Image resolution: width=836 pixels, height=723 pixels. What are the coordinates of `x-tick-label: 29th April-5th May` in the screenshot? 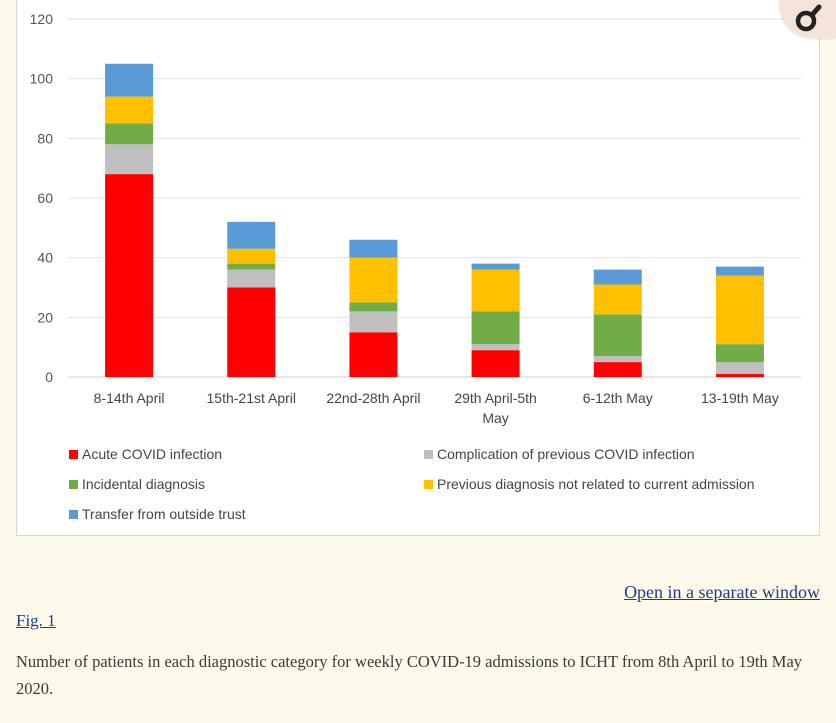 It's located at (495, 408).